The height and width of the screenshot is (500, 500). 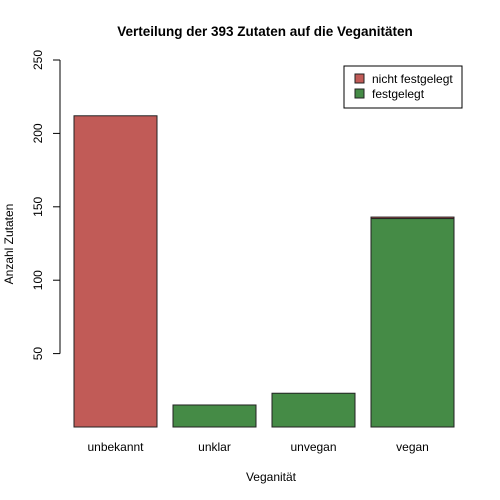 I want to click on x-tick-label: unbekannt, so click(x=115, y=447).